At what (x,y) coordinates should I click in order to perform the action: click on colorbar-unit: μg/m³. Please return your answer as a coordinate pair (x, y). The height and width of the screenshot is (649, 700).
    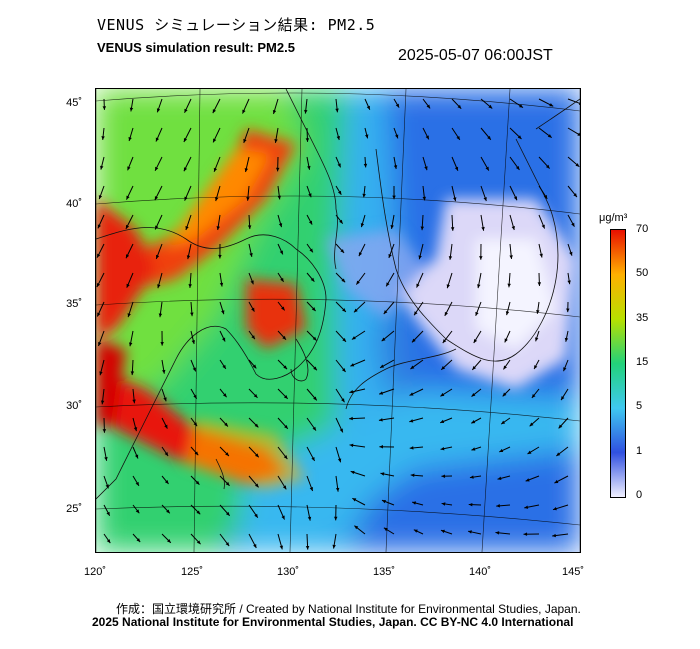
    Looking at the image, I should click on (613, 218).